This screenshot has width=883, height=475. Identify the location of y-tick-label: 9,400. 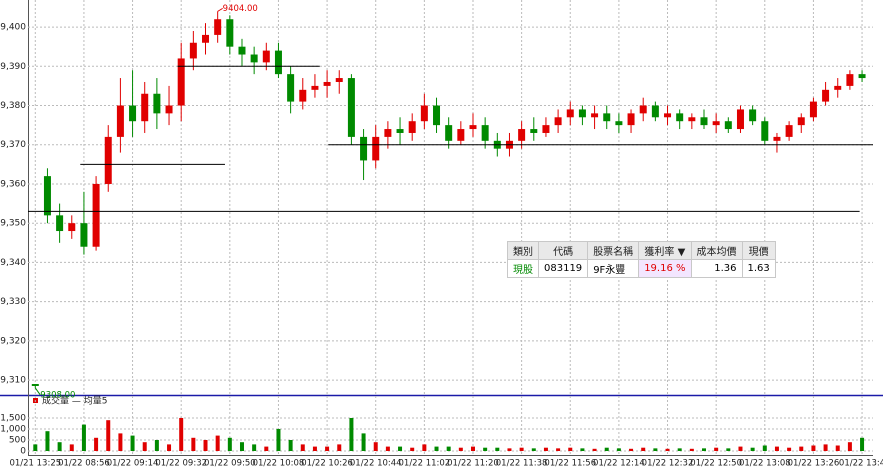
(13, 28).